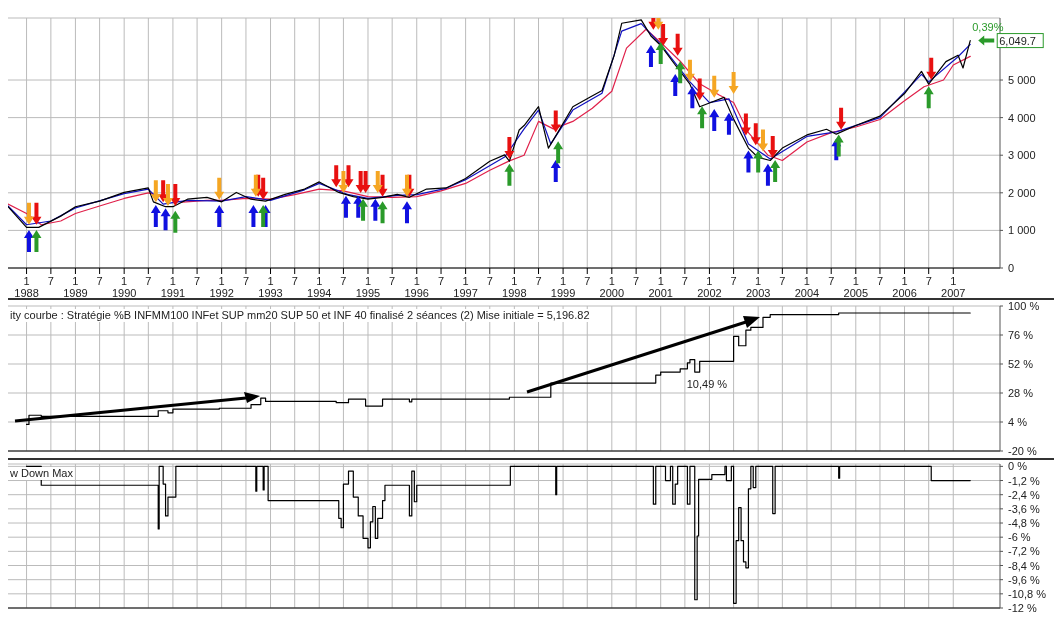 The image size is (1062, 619). Describe the element at coordinates (124, 287) in the screenshot. I see `x-tick-label: 1 1990` at that location.